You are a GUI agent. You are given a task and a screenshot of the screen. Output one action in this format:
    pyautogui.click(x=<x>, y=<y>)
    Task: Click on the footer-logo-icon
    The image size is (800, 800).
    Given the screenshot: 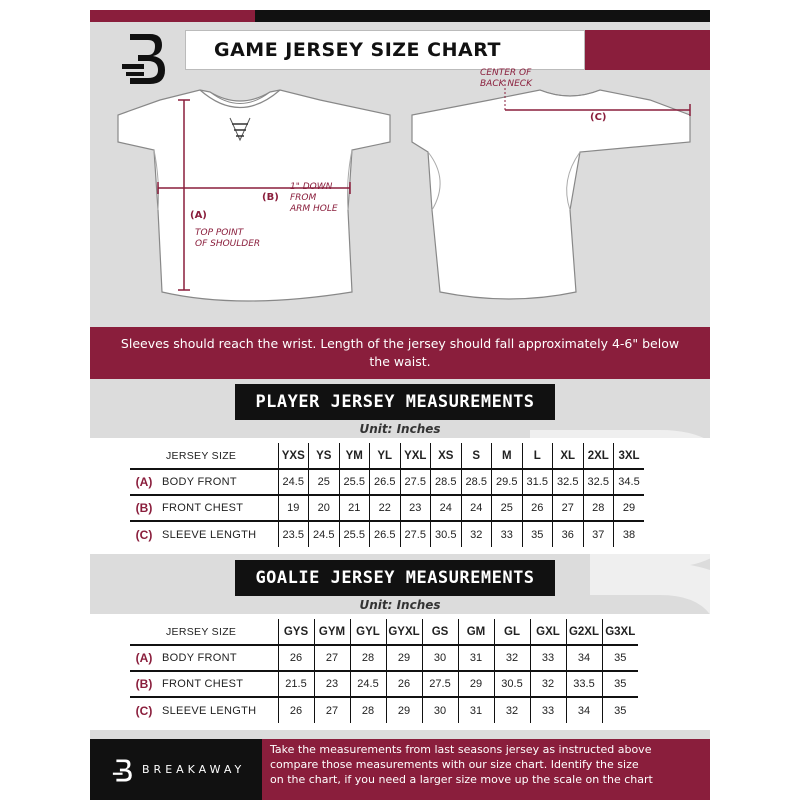 What is the action you would take?
    pyautogui.click(x=122, y=769)
    